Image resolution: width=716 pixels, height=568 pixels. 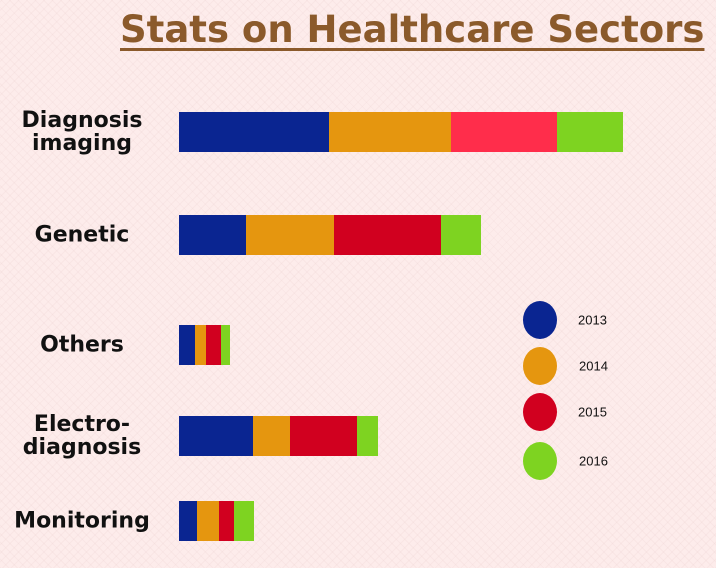 What do you see at coordinates (323, 436) in the screenshot?
I see `bar-2015-electro-diagnosis` at bounding box center [323, 436].